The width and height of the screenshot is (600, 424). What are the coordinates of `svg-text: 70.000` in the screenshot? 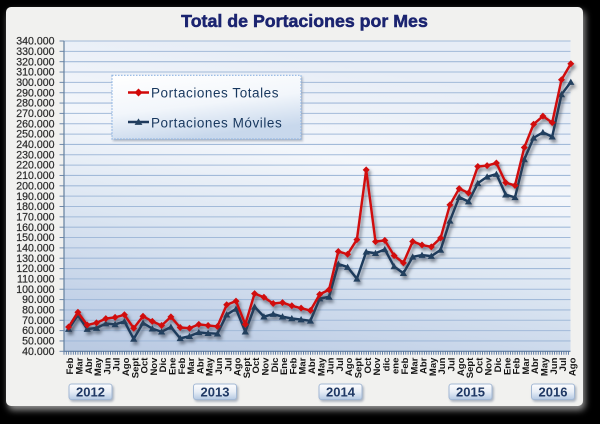 It's located at (38, 321).